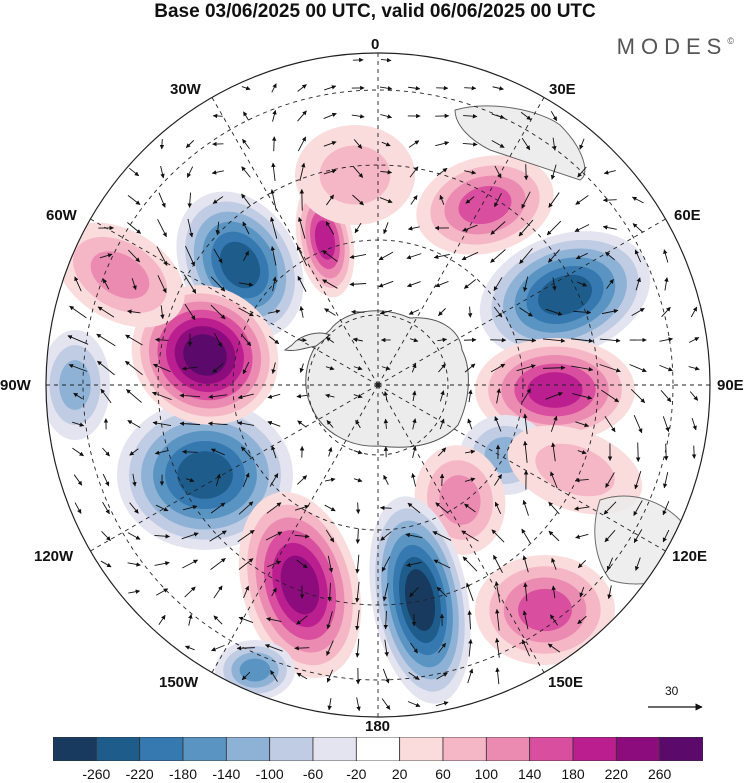 The image size is (750, 783). I want to click on lon-label-90w: 90W, so click(15, 385).